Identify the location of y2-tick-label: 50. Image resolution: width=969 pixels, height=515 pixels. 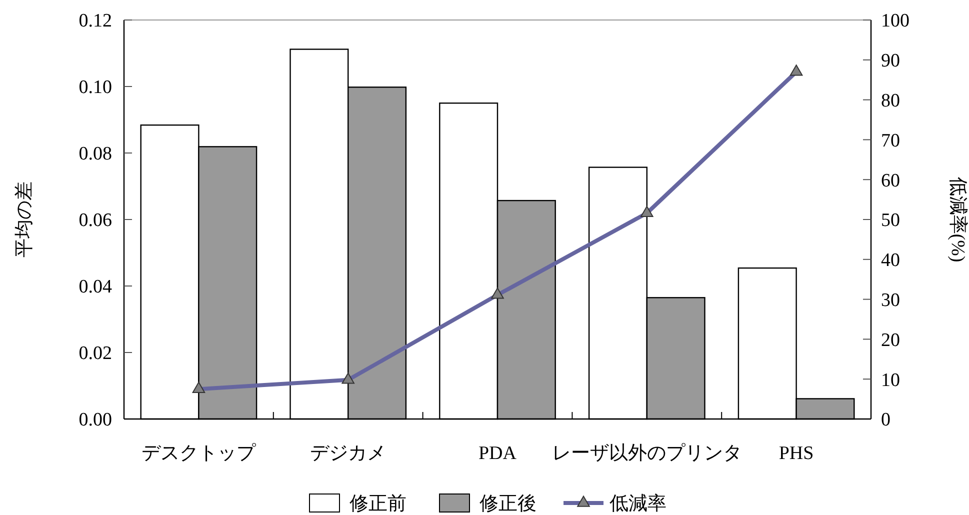
(890, 221).